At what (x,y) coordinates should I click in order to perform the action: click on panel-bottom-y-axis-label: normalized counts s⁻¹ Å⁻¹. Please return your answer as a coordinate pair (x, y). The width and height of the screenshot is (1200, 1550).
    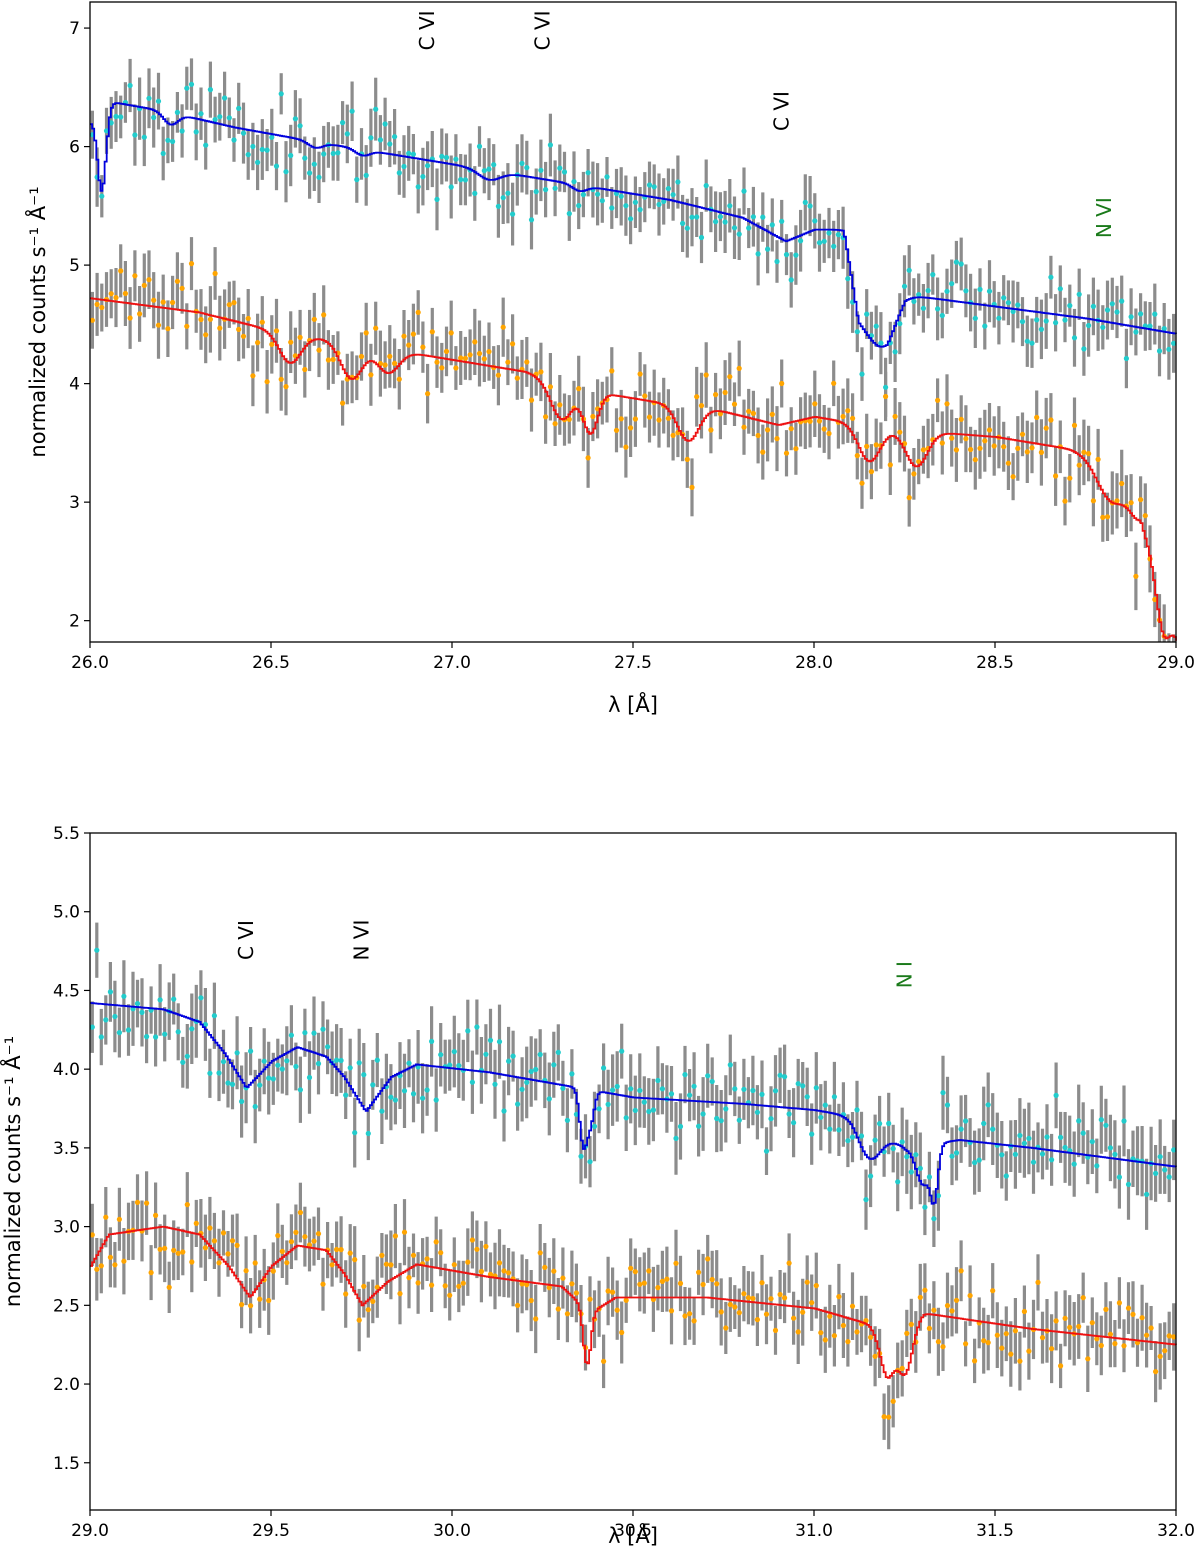
    Looking at the image, I should click on (12, 1171).